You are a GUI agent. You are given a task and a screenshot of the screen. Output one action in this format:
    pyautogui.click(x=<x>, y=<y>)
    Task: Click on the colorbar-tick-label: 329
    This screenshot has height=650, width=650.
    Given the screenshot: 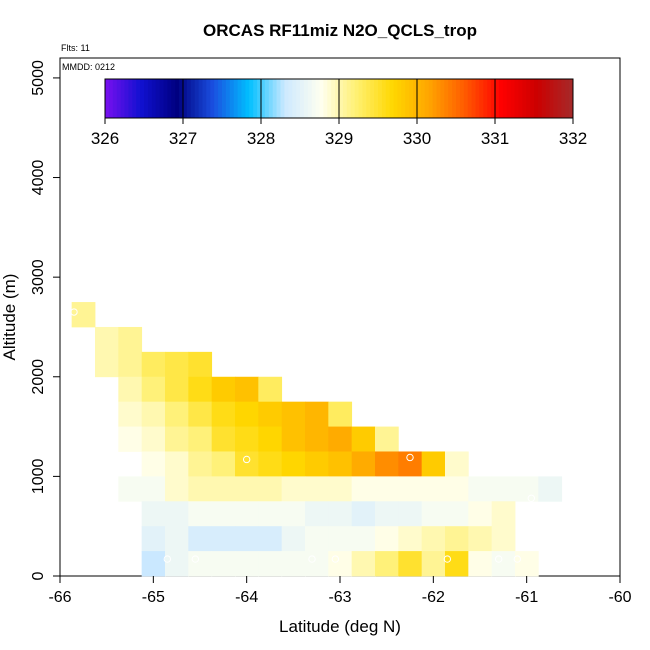 What is the action you would take?
    pyautogui.click(x=339, y=138)
    